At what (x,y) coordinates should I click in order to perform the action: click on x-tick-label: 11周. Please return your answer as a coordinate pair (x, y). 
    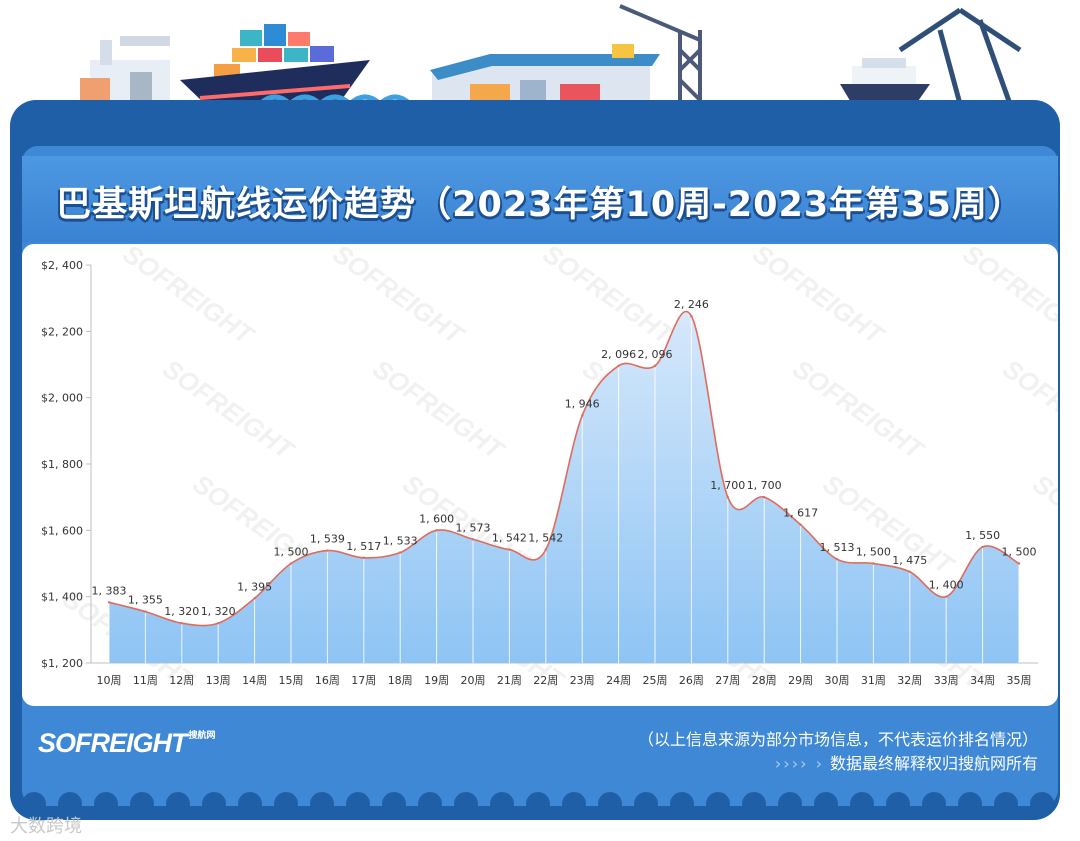
    Looking at the image, I should click on (145, 680).